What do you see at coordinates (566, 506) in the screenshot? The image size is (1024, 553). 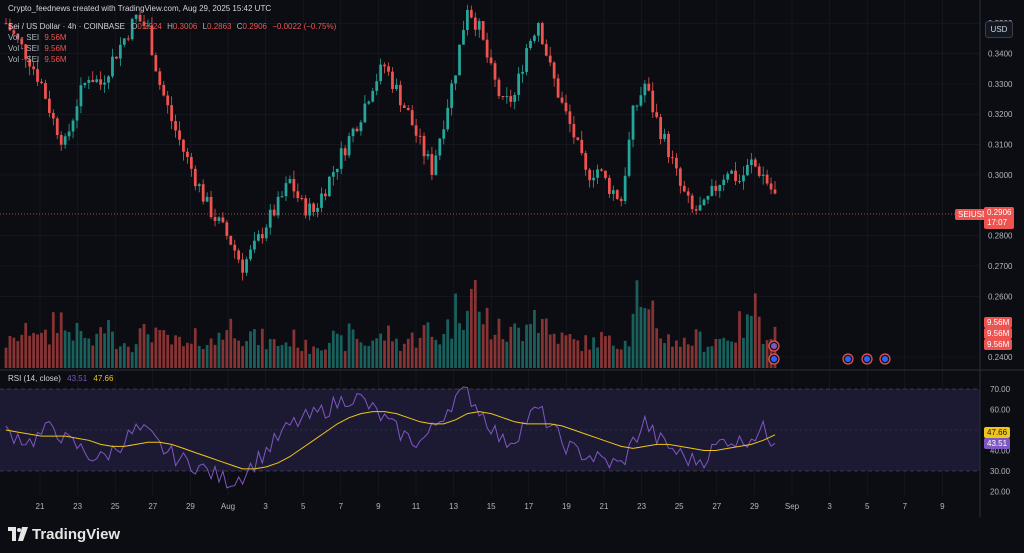 I see `time-axis-label: 19` at bounding box center [566, 506].